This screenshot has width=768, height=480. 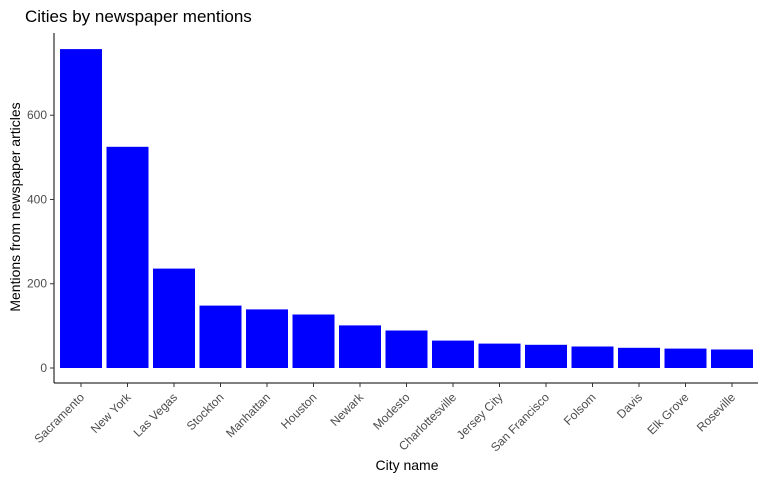 What do you see at coordinates (629, 405) in the screenshot?
I see `x-tick-label: Davis` at bounding box center [629, 405].